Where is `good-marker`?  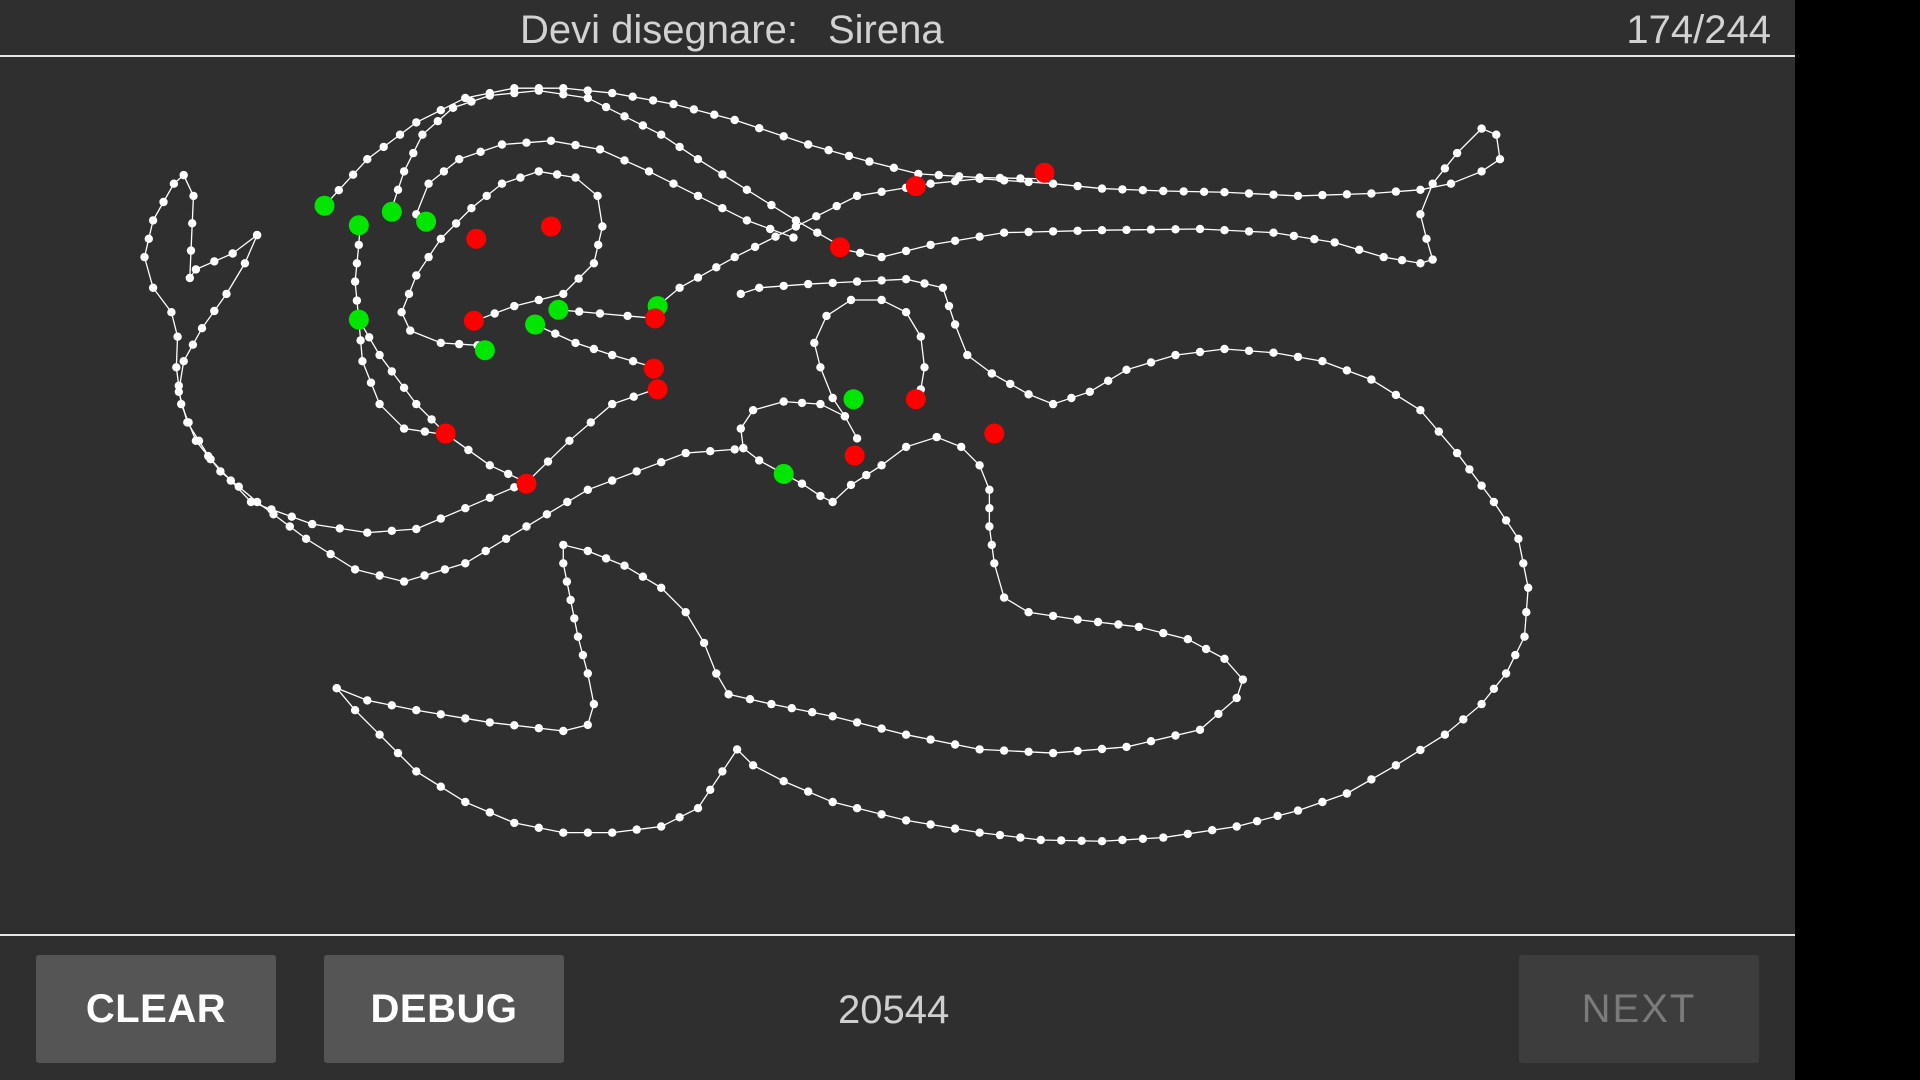
good-marker is located at coordinates (391, 211).